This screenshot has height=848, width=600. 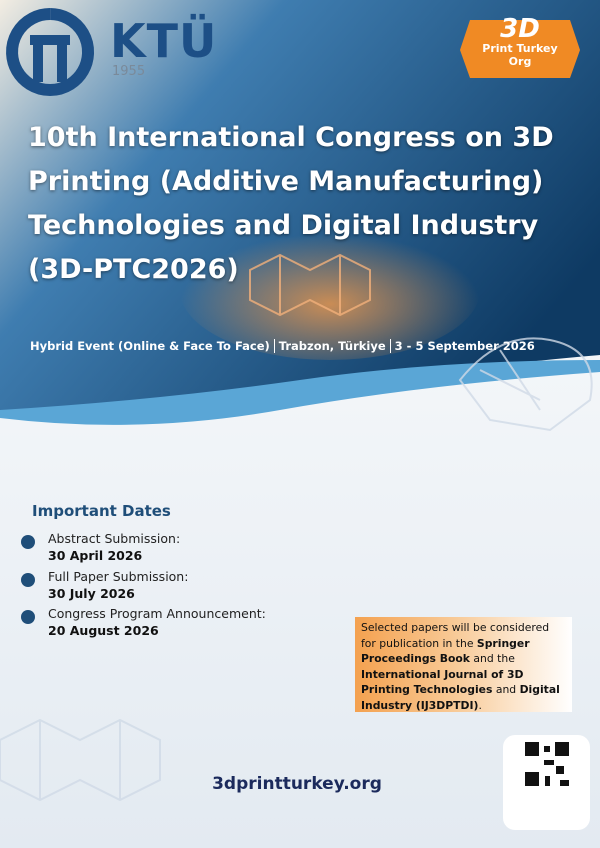 I want to click on note-text: Springer Proceedings Book, so click(x=445, y=651).